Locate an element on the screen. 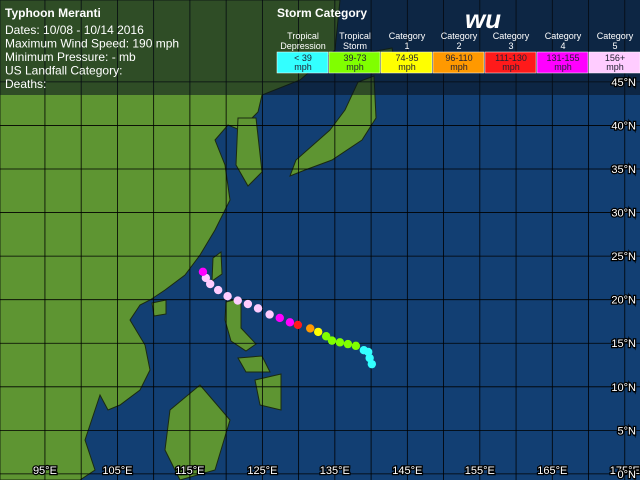 The width and height of the screenshot is (640, 485). legend-range: 74-95 is located at coordinates (406, 58).